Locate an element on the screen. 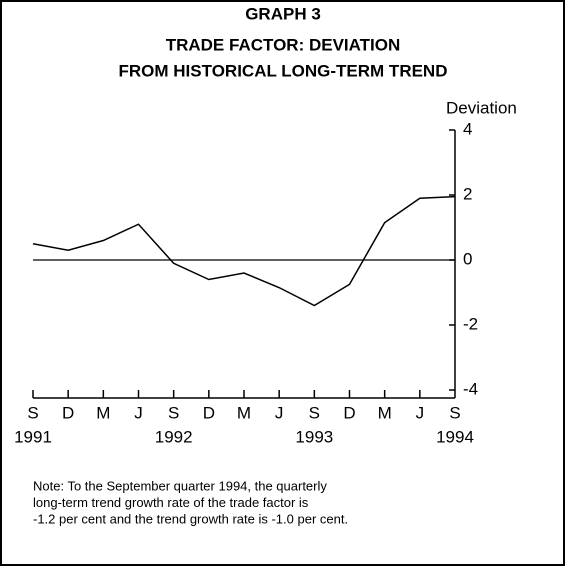 The image size is (566, 567). chart-title: TRADE FACTOR: DEVIATION is located at coordinates (283, 44).